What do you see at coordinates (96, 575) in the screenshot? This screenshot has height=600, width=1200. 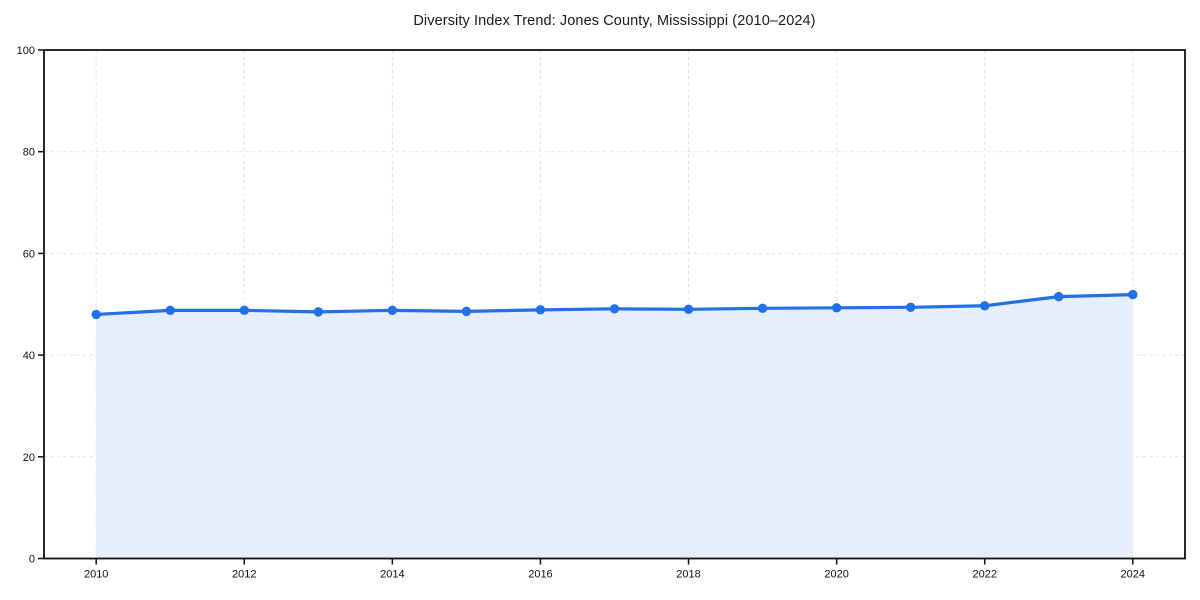 I see `x-tick-label: 2010` at bounding box center [96, 575].